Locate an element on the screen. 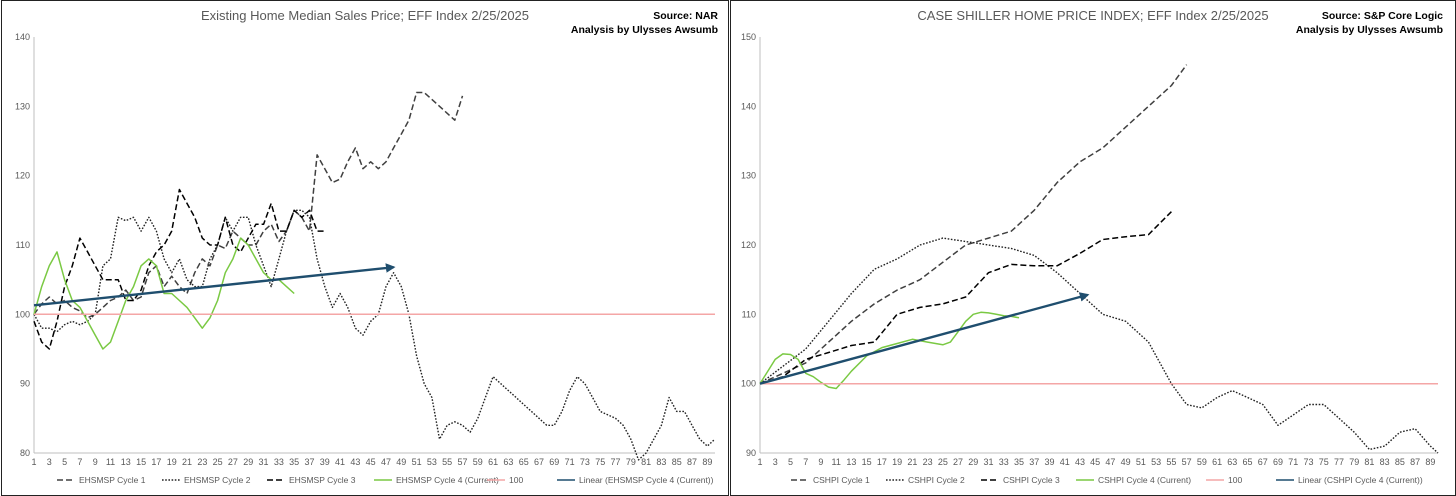 This screenshot has height=496, width=1456. y-tick-label: 150 is located at coordinates (748, 37).